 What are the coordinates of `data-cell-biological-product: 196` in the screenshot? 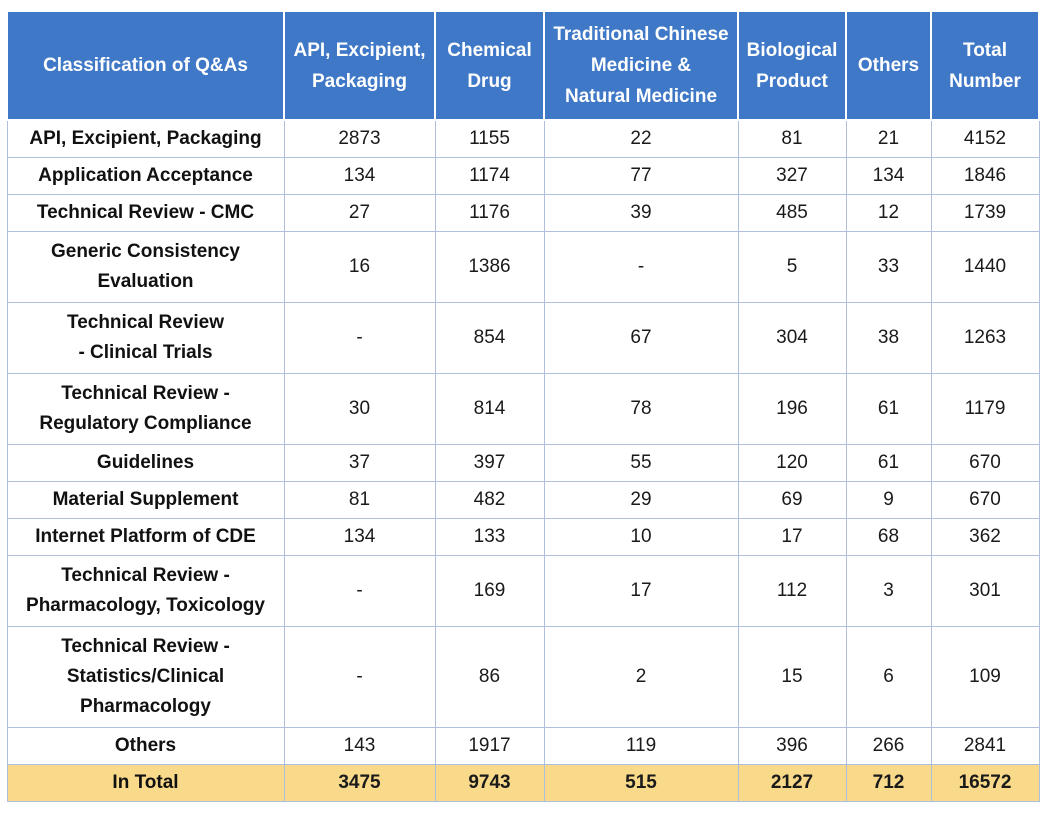 It's located at (792, 409).